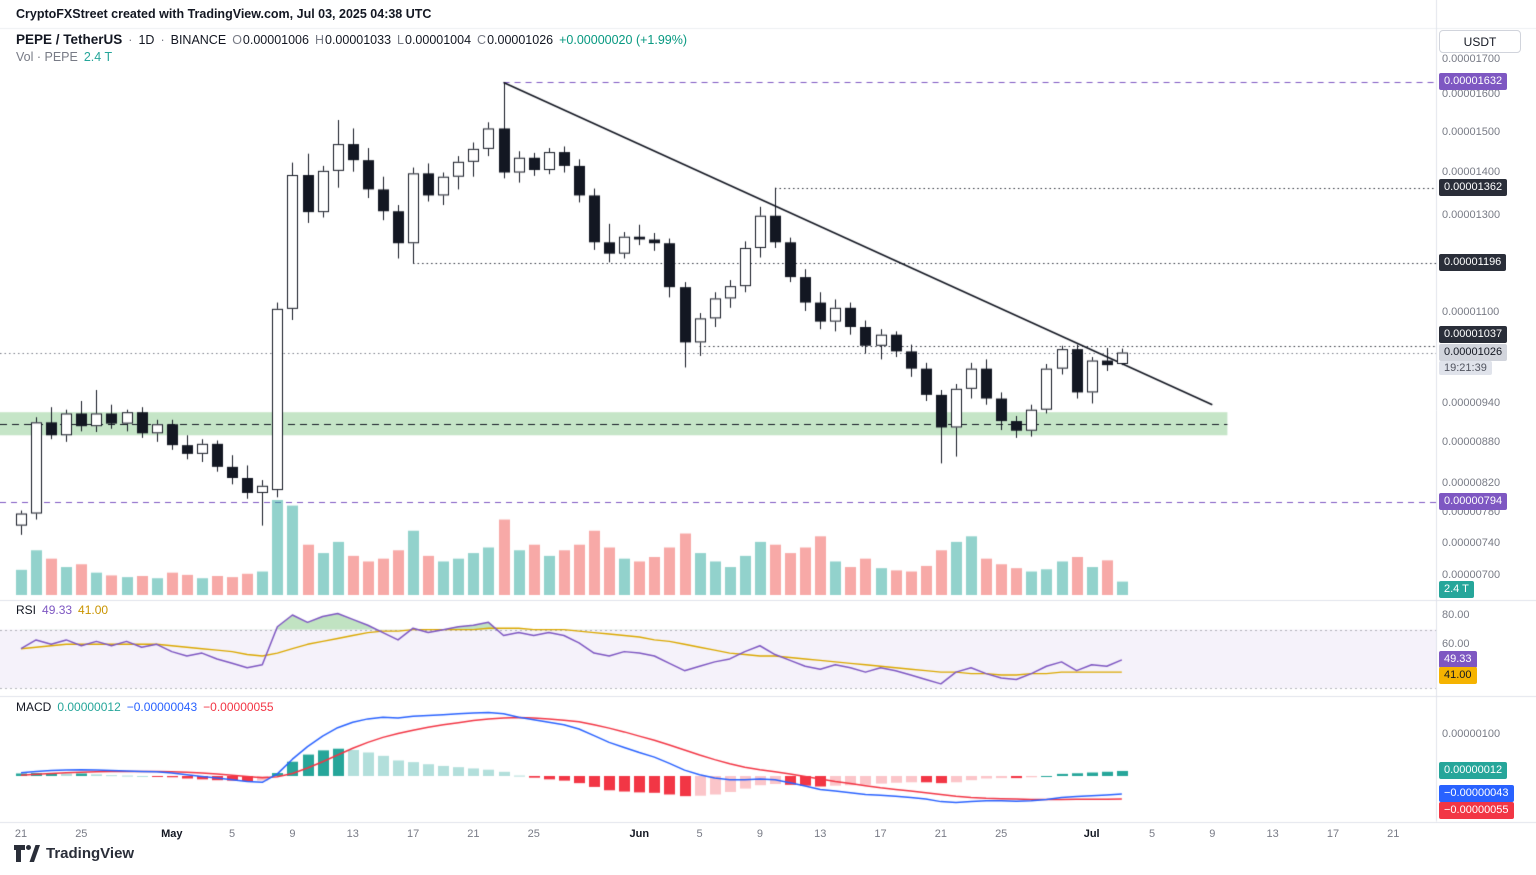 The image size is (1536, 875). I want to click on macd-hist-value: 0.00000012, so click(89, 707).